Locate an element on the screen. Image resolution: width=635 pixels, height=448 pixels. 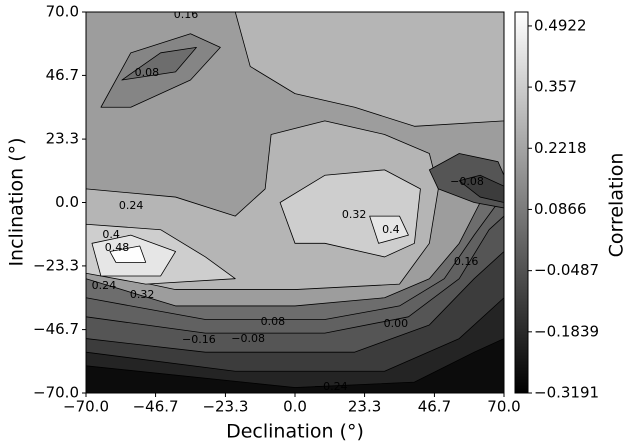
x-tick-label: −23.3 is located at coordinates (225, 407).